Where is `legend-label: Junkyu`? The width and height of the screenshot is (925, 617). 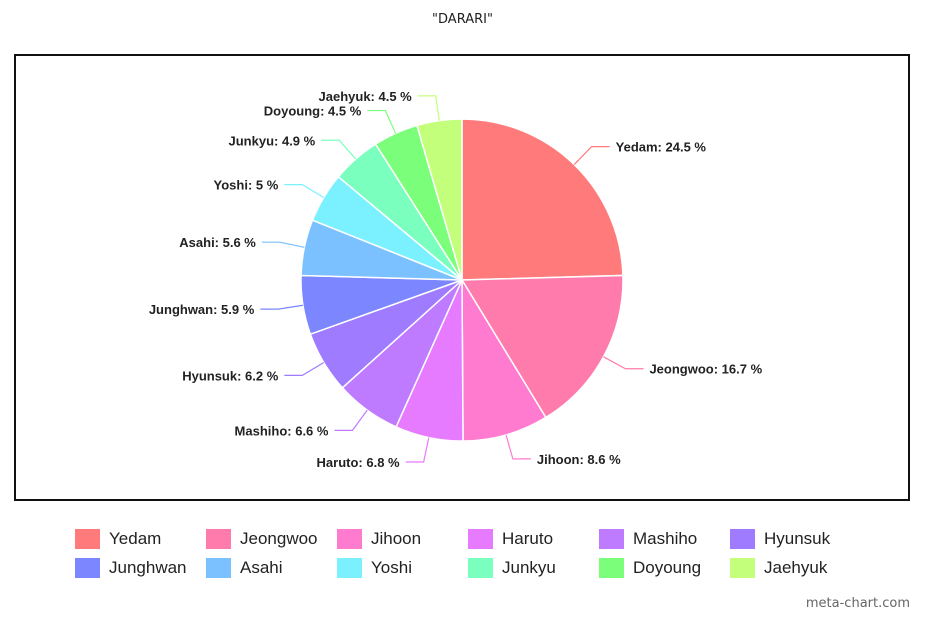 legend-label: Junkyu is located at coordinates (529, 567).